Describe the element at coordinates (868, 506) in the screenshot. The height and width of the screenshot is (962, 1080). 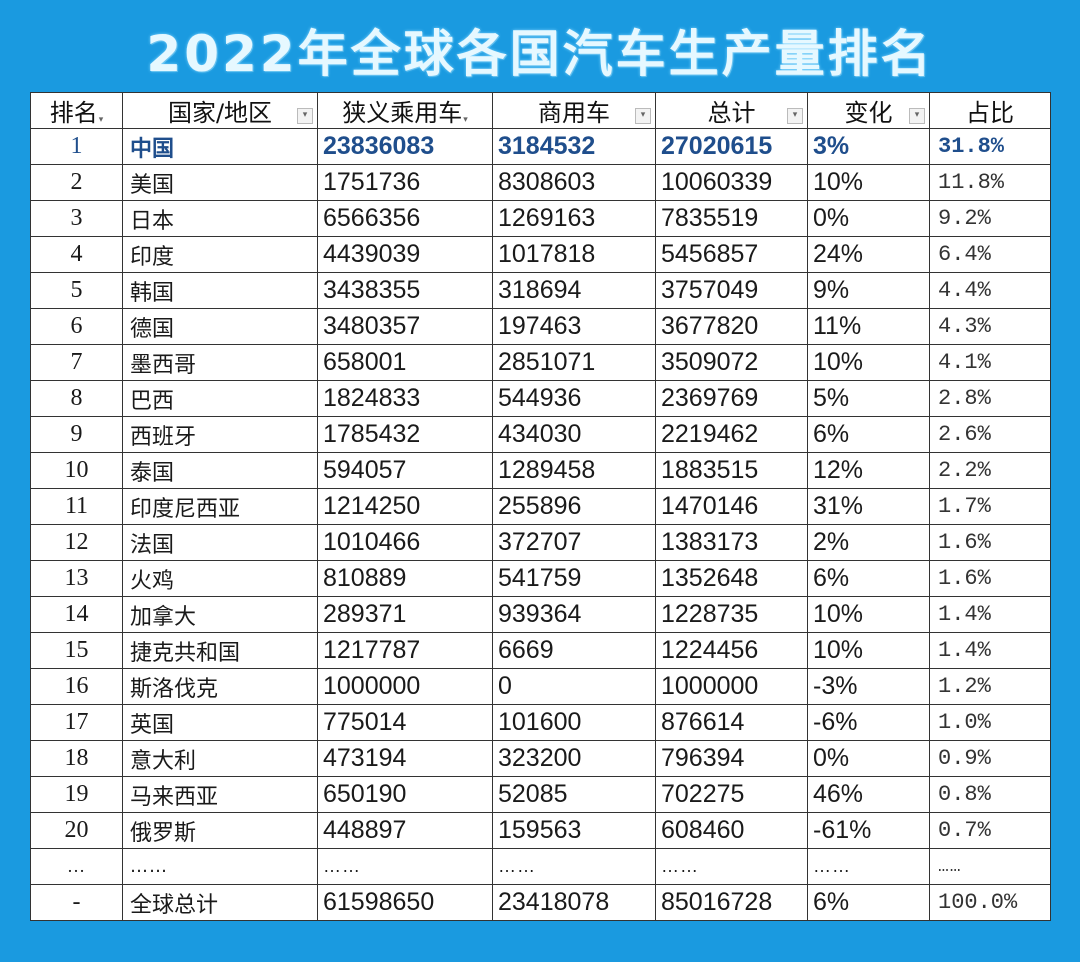
I see `change-cell: 31%` at that location.